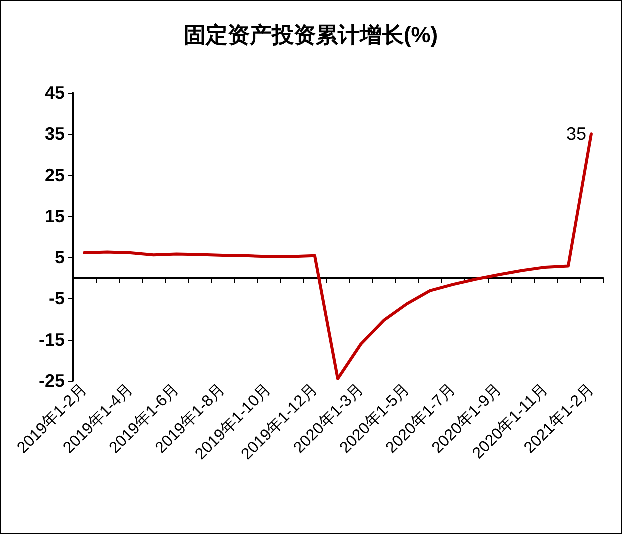 The image size is (622, 534). Describe the element at coordinates (51, 340) in the screenshot. I see `y-tick-label: -15` at that location.